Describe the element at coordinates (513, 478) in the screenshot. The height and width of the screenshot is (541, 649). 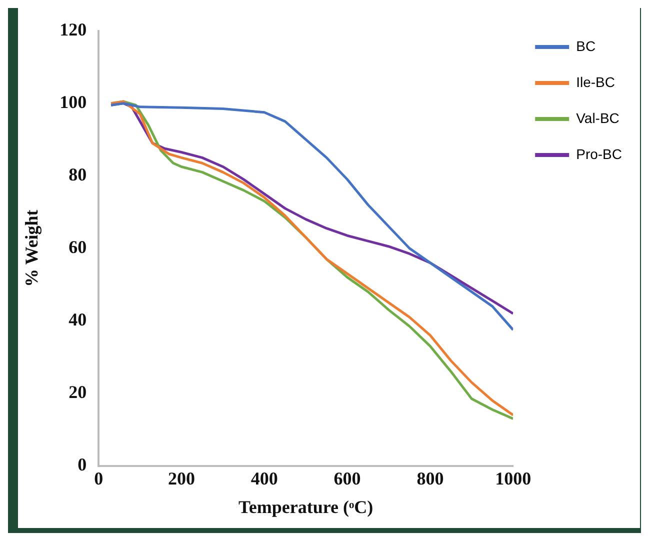
I see `x-tick-label: 1000` at that location.